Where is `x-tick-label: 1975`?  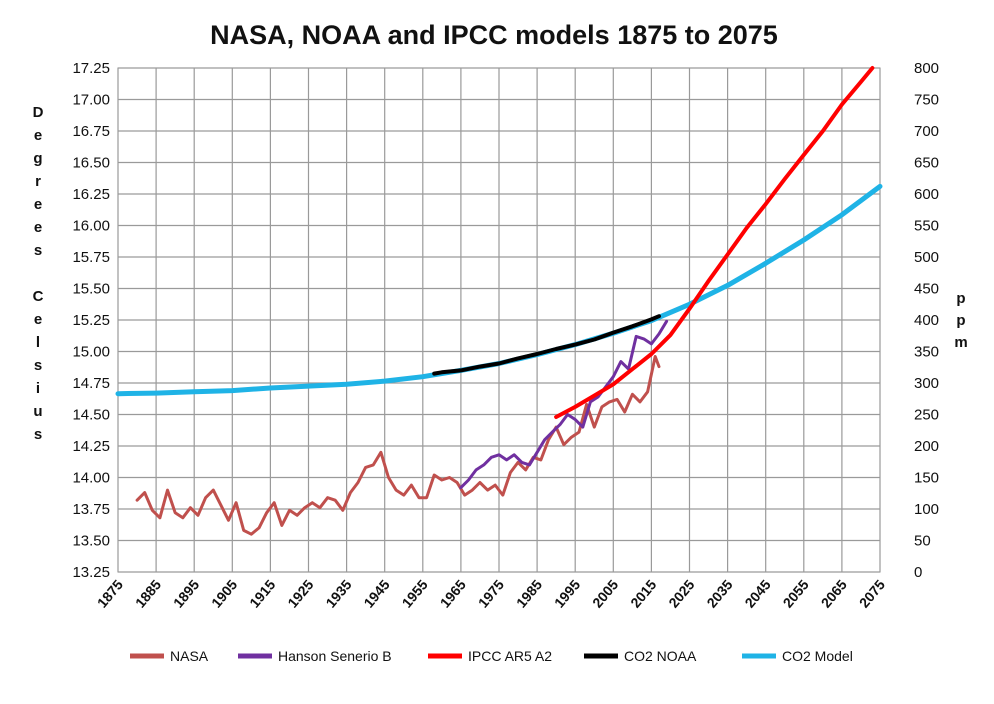 x-tick-label: 1975 is located at coordinates (491, 593).